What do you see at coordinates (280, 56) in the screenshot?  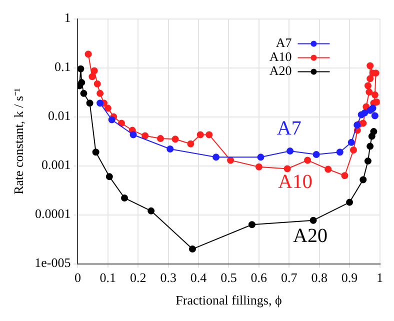 I see `legend-label: A10` at bounding box center [280, 56].